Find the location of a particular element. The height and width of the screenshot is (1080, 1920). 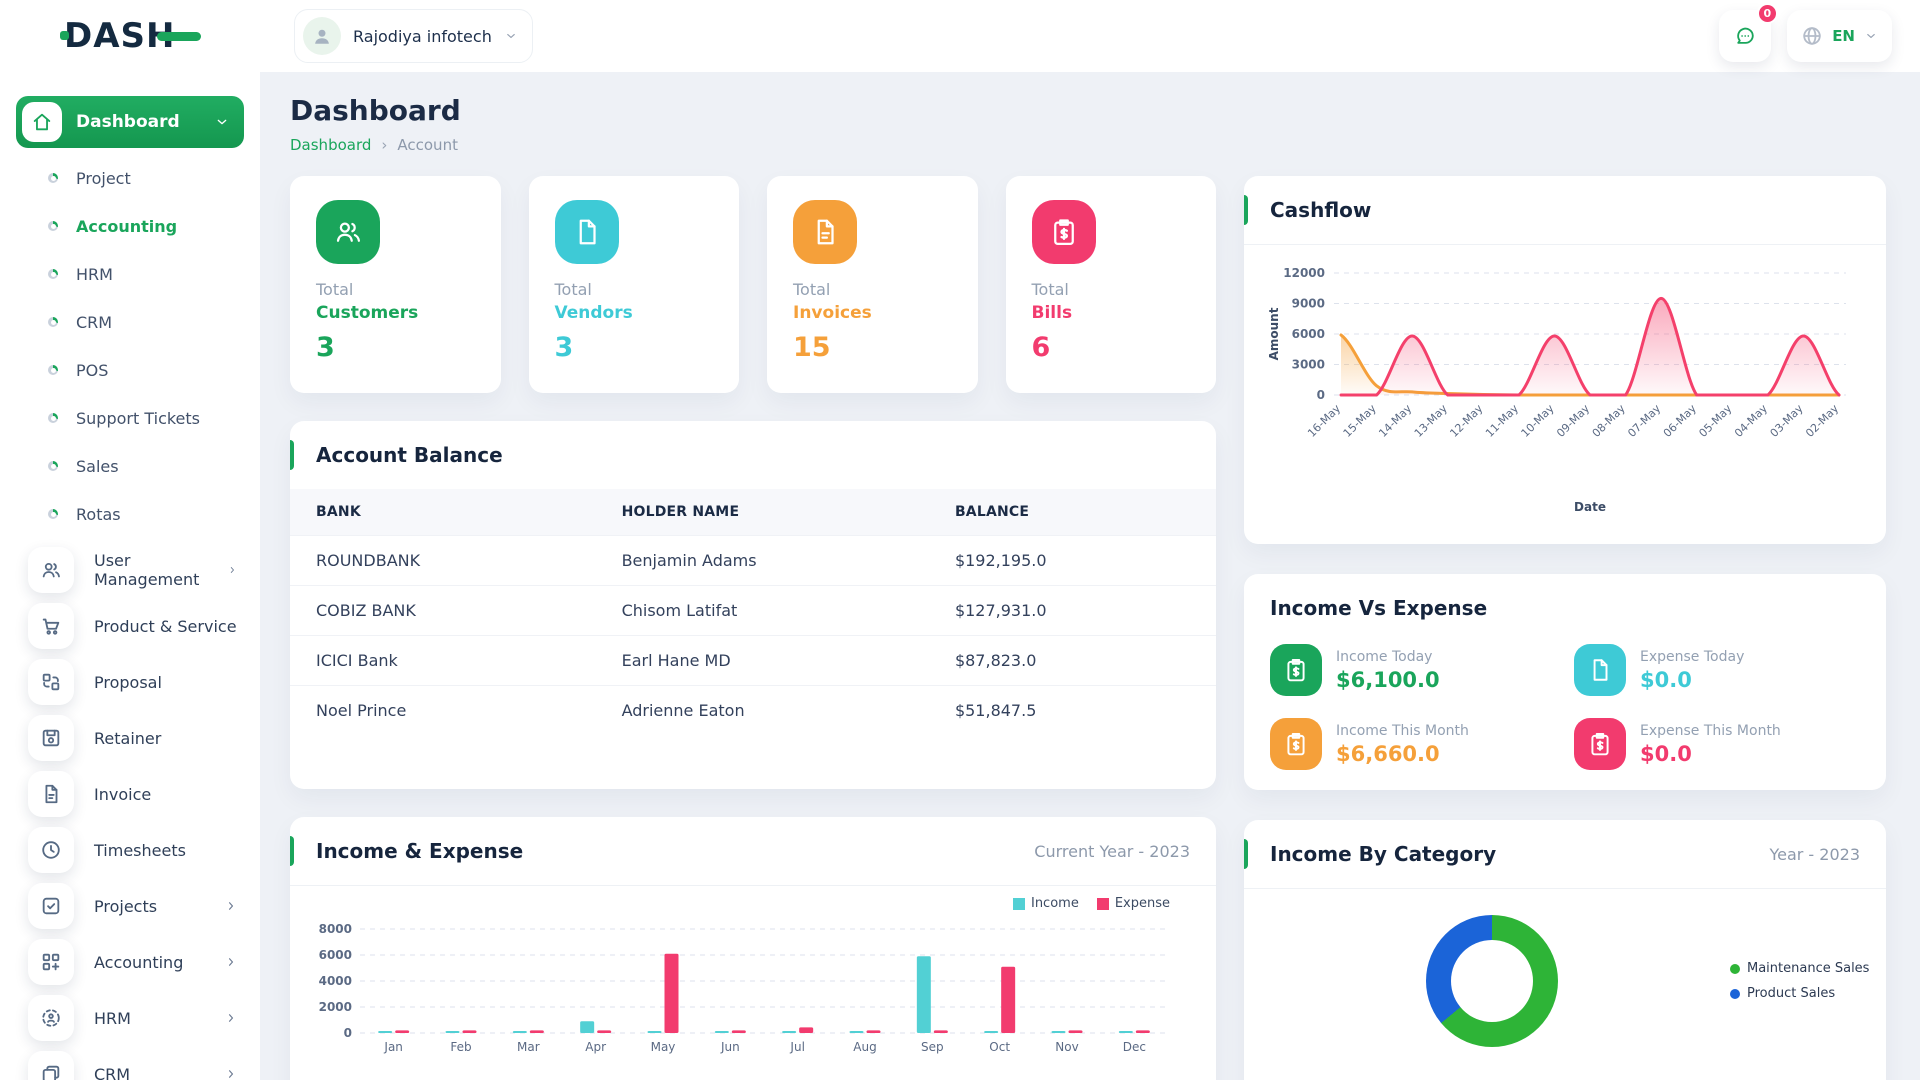

overlap-squares-icon is located at coordinates (51, 1065).